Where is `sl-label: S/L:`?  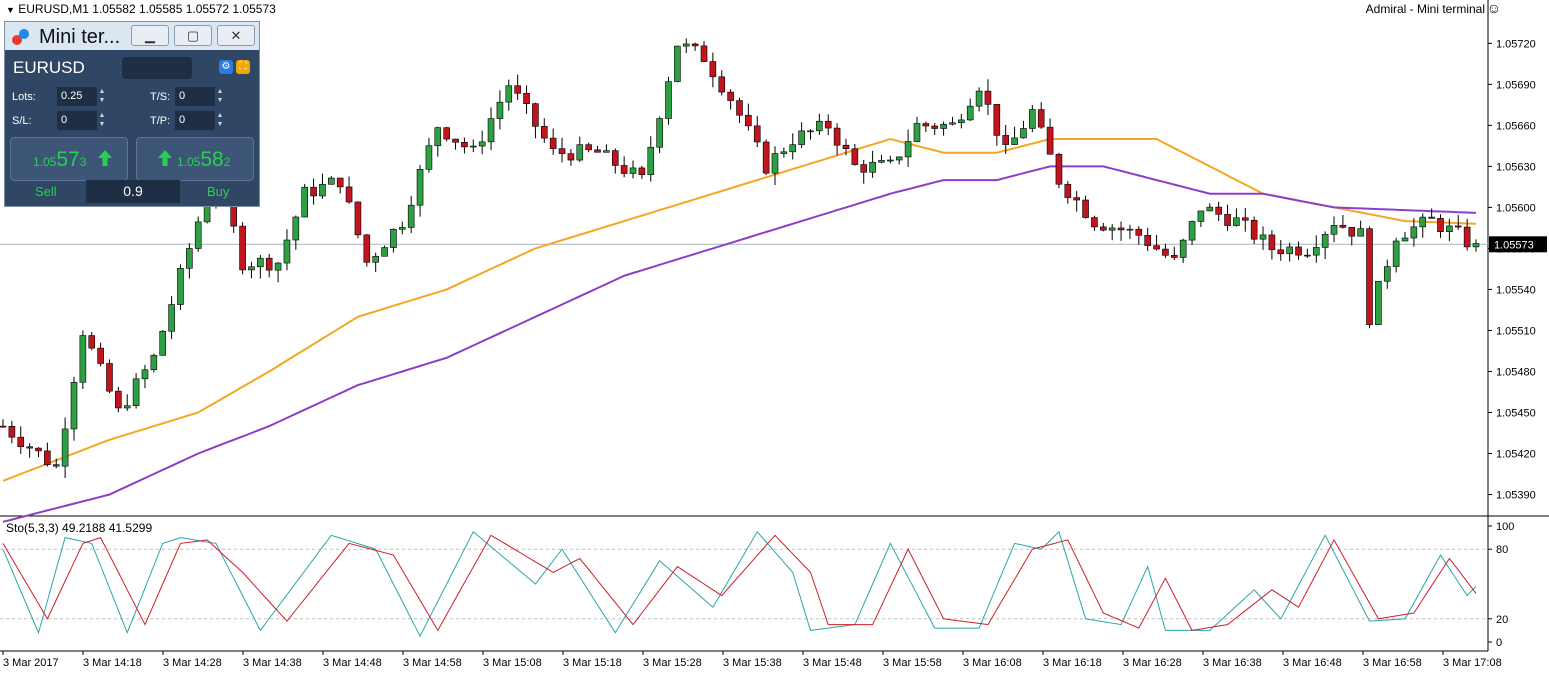
sl-label: S/L: is located at coordinates (22, 121).